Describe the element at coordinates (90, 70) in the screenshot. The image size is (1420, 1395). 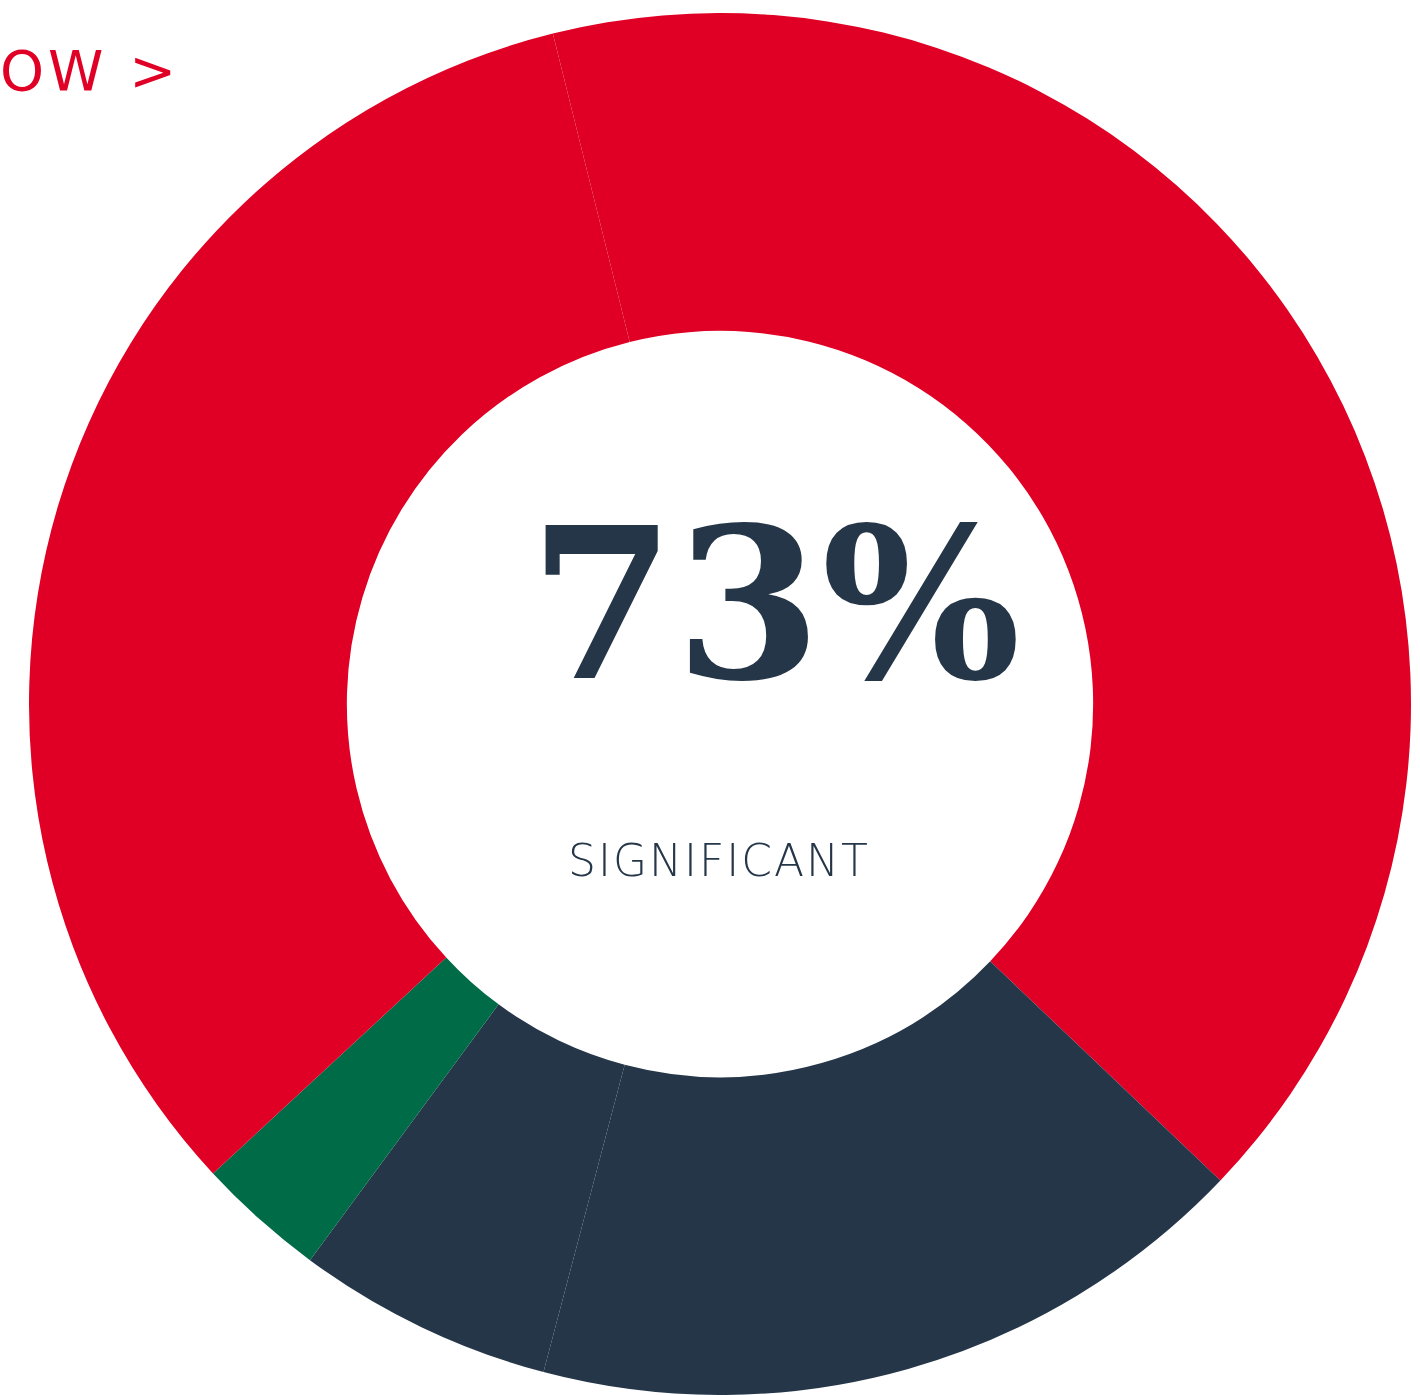
I see `text: OW >` at that location.